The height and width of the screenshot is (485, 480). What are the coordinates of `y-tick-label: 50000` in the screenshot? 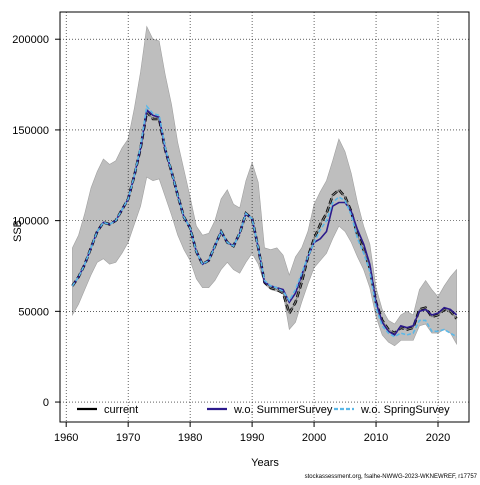 It's located at (33, 312).